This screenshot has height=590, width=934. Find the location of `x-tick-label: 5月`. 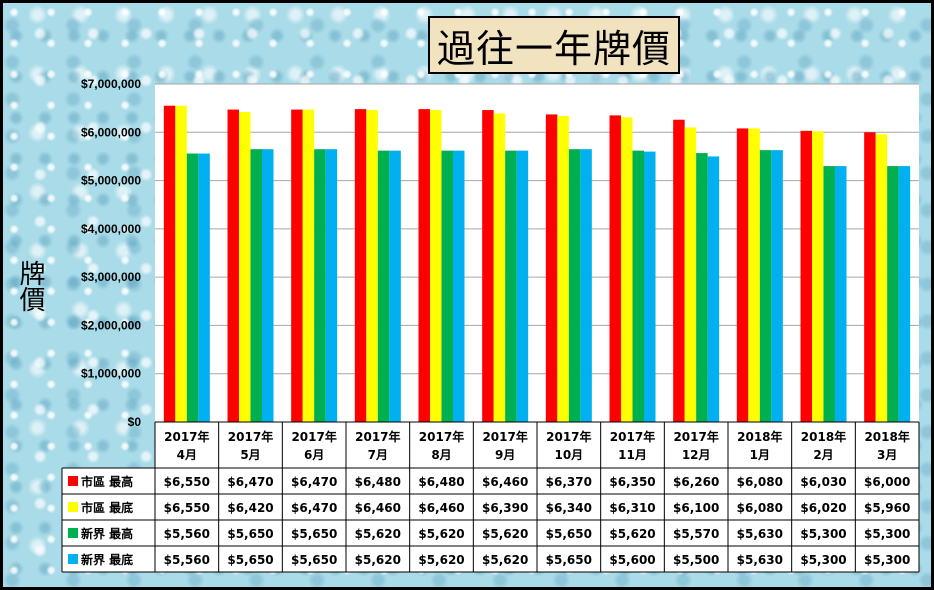

x-tick-label: 5月 is located at coordinates (250, 455).